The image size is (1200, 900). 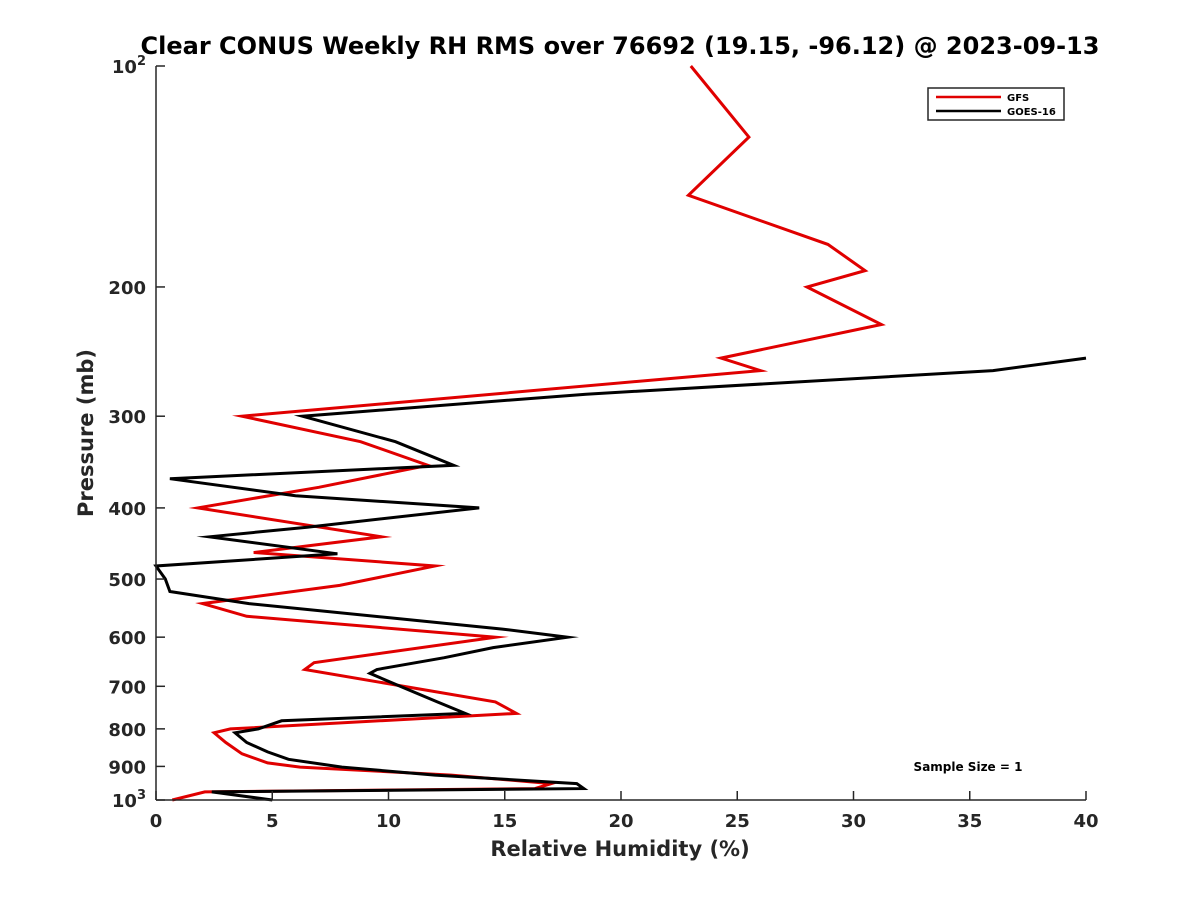 I want to click on legend-items: GFS GOES-16, so click(x=996, y=105).